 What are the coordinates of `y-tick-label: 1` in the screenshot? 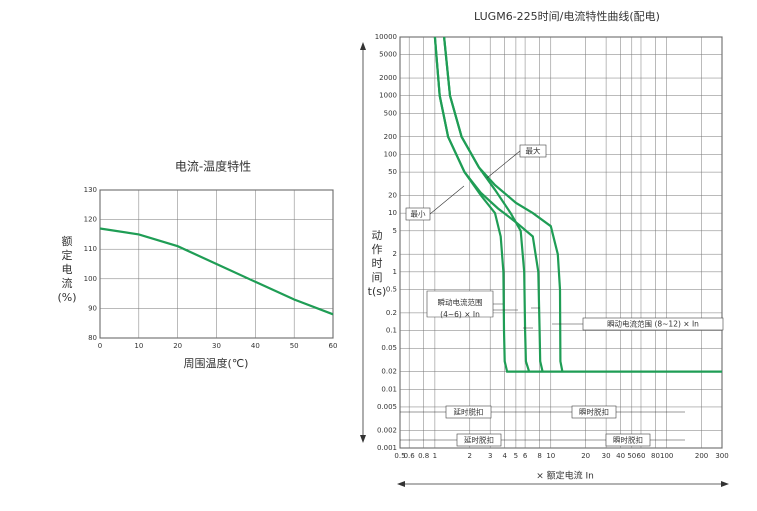 It's located at (395, 272).